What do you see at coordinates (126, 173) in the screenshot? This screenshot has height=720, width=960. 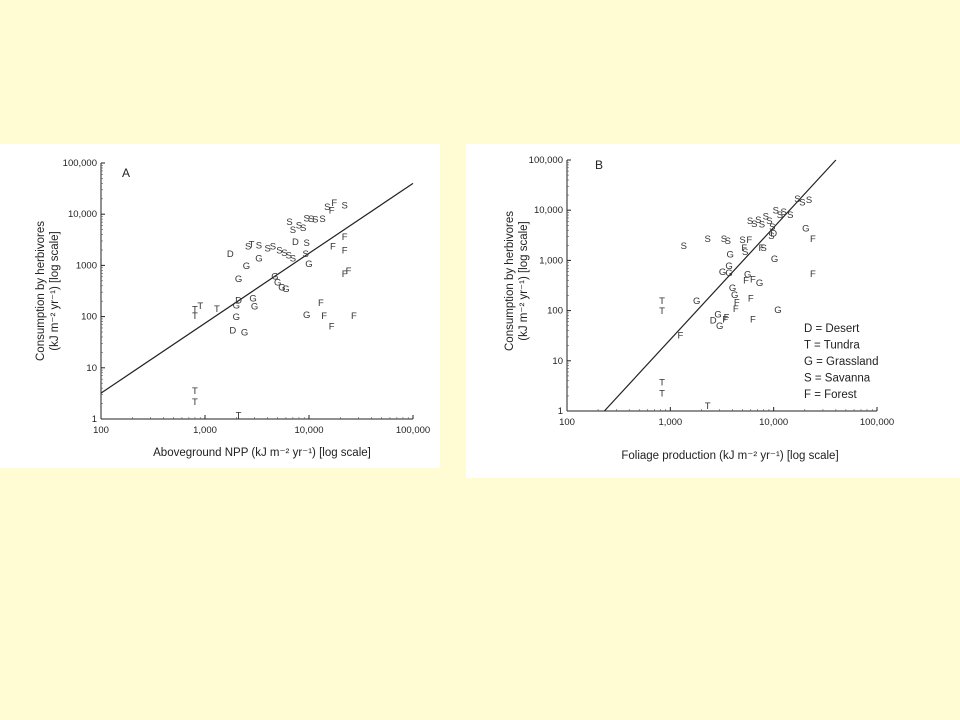 I see `panel-letter: A` at bounding box center [126, 173].